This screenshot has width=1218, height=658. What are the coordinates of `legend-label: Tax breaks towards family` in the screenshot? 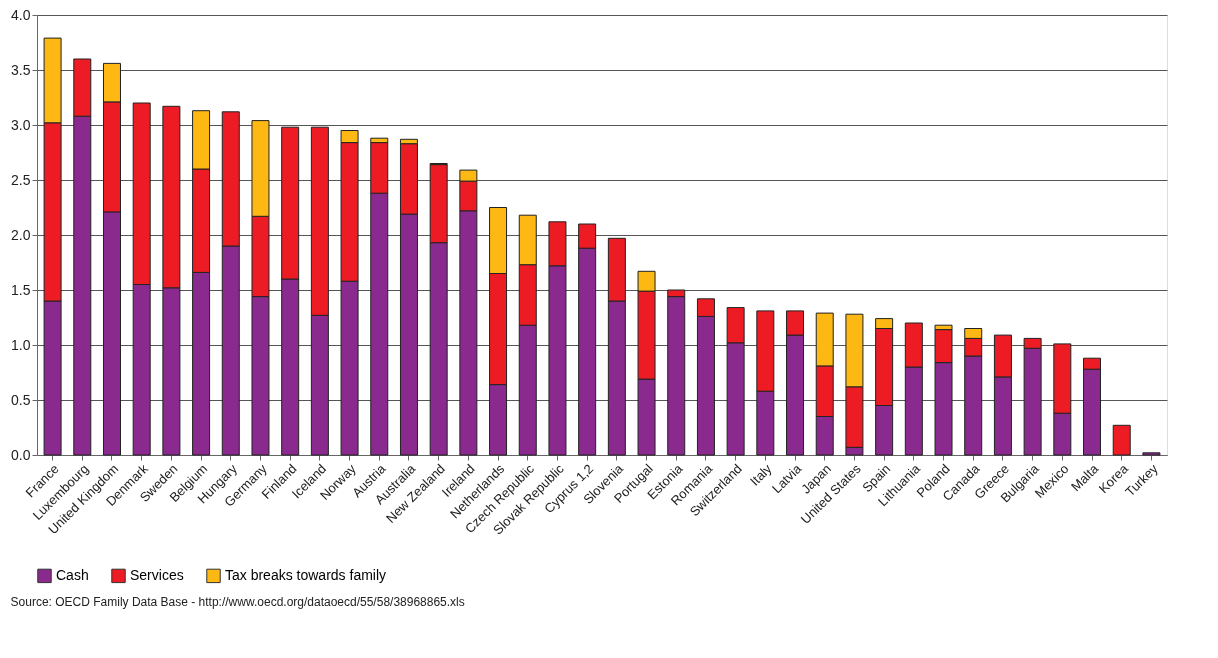 It's located at (306, 574).